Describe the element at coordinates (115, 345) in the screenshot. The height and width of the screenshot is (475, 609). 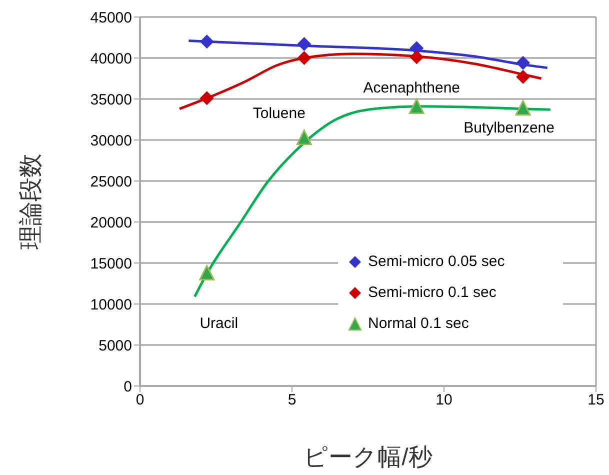
I see `y-tick-label: 5000` at that location.